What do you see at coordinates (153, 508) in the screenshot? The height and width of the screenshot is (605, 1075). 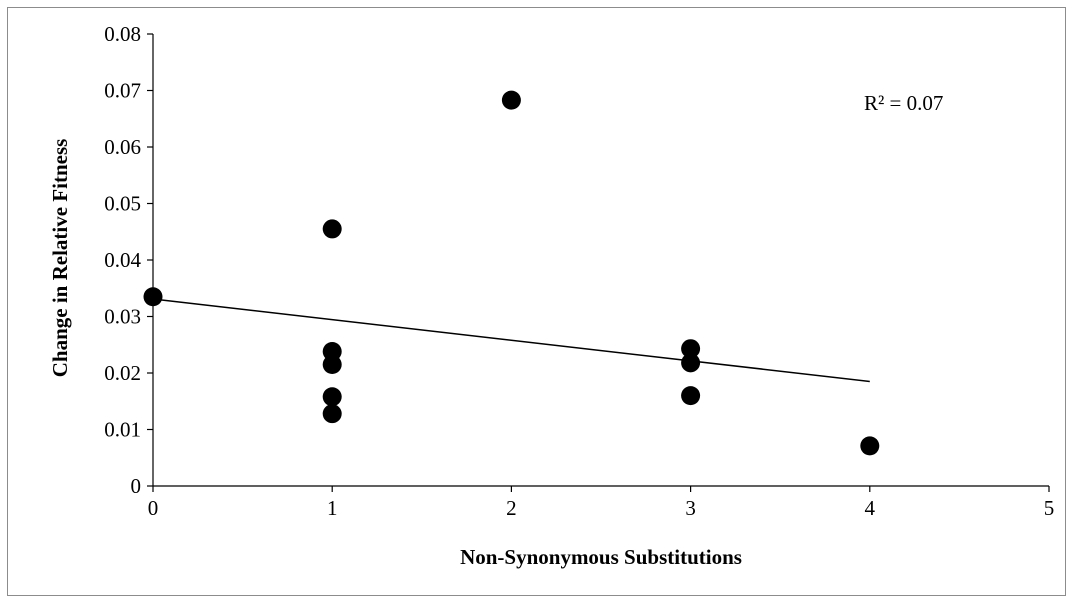 I see `x-tick-label: 0` at bounding box center [153, 508].